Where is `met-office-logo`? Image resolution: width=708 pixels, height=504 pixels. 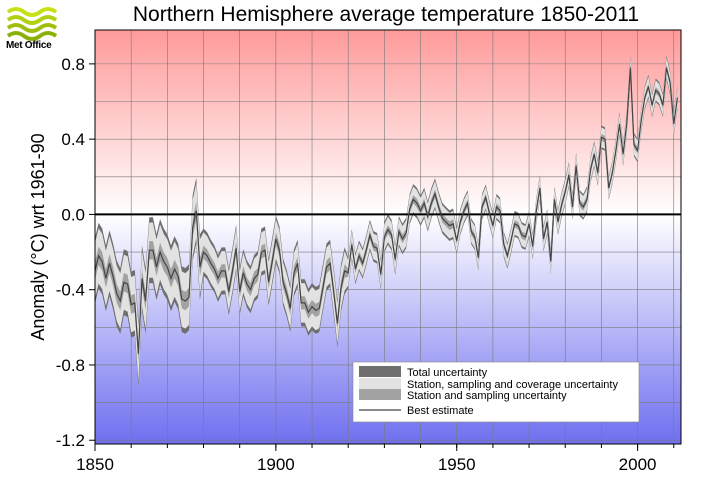 met-office-logo is located at coordinates (36, 31).